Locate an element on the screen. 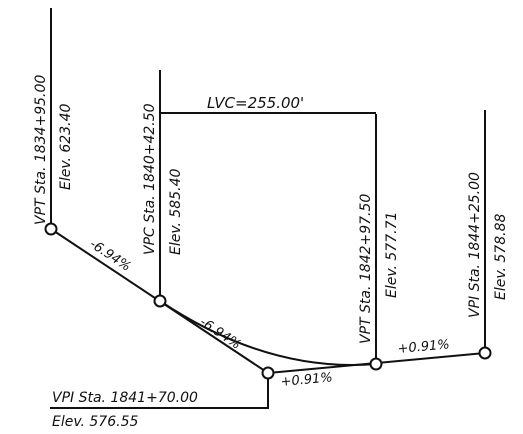 This screenshot has height=434, width=523. vpi-low-leader is located at coordinates (159, 391).